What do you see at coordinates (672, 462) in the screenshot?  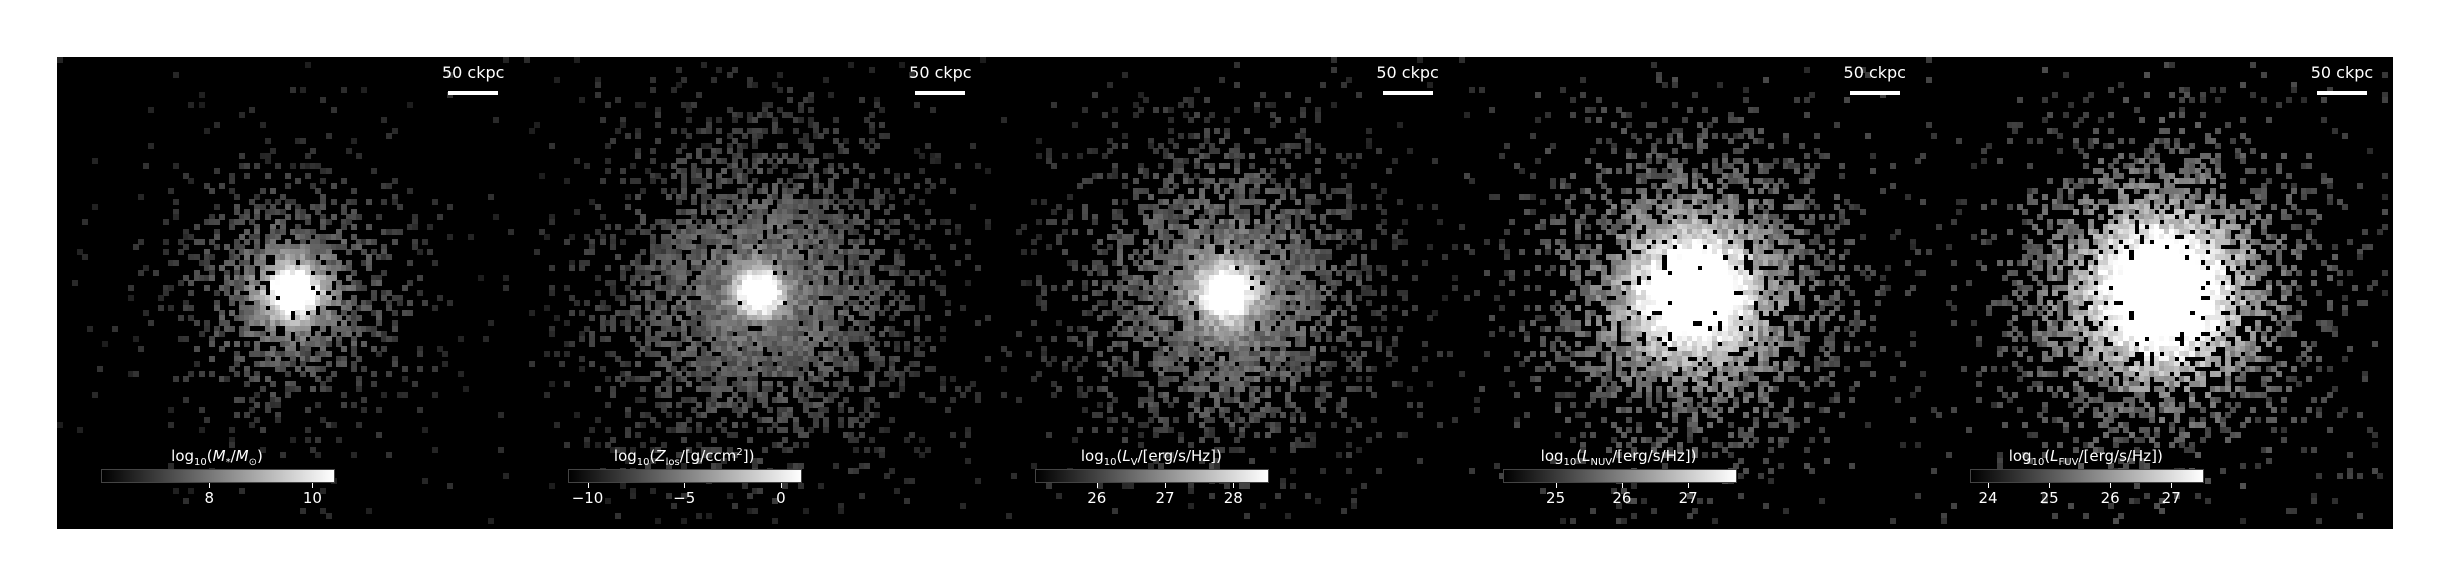 I see `colorbar-label-quantity-sub: los` at bounding box center [672, 462].